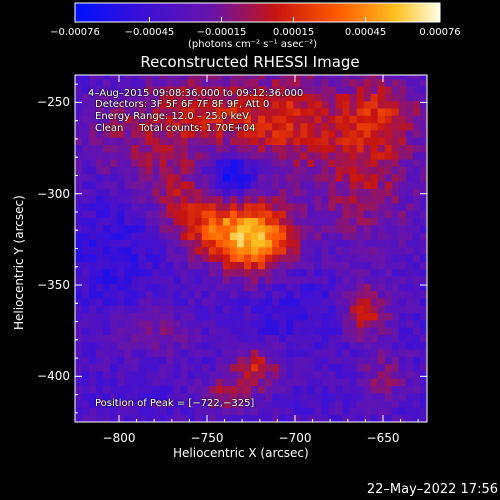 This screenshot has height=500, width=500. Describe the element at coordinates (365, 32) in the screenshot. I see `colorbar-tick-label: 0.00045` at that location.